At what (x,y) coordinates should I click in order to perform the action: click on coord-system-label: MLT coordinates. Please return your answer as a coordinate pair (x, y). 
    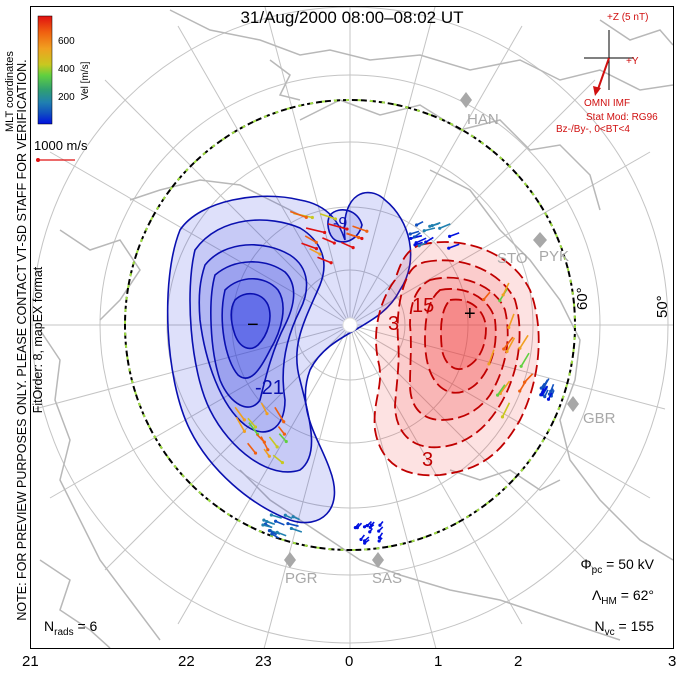
    Looking at the image, I should click on (10, 91).